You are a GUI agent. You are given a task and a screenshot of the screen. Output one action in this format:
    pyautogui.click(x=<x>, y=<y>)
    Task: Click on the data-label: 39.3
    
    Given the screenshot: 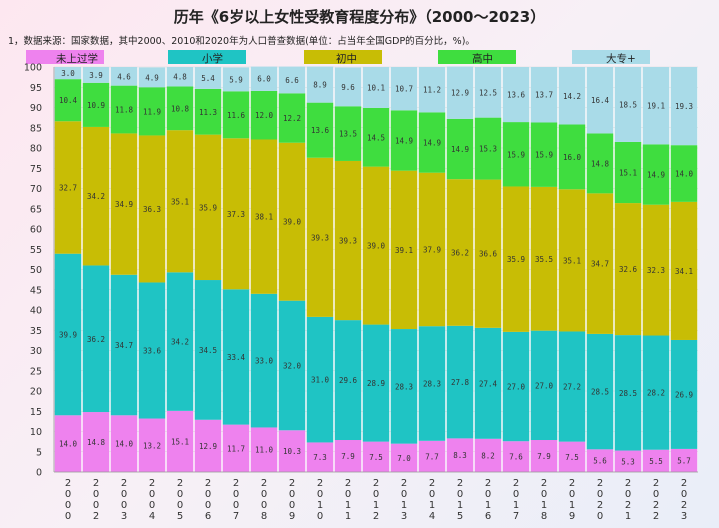 What is the action you would take?
    pyautogui.click(x=348, y=241)
    